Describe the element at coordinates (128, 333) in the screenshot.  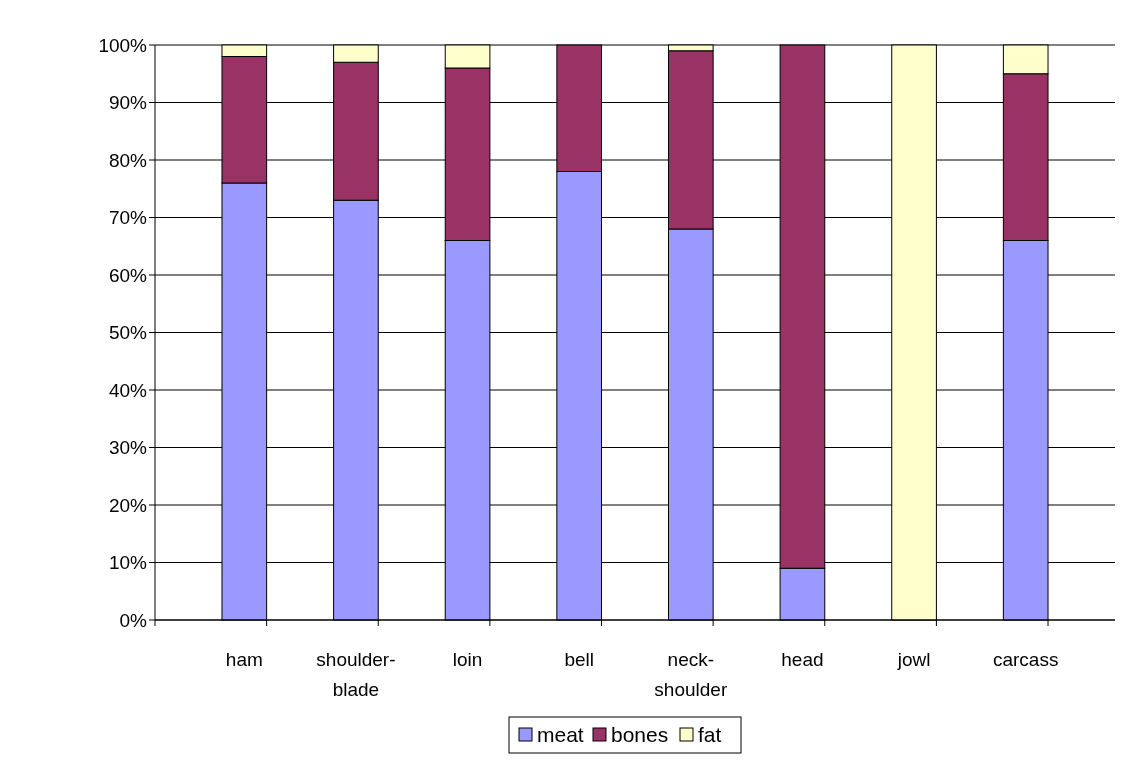
I see `y-tick-label: 50%` at that location.